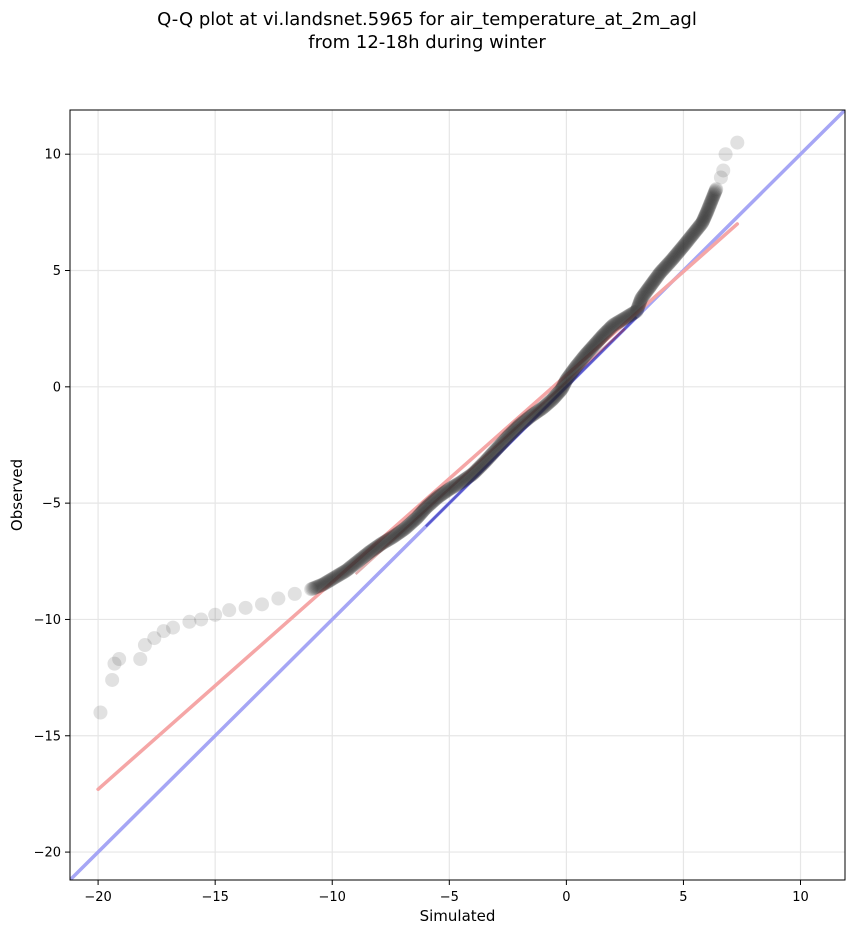 This screenshot has width=854, height=934. I want to click on y-axis-label: Observed, so click(17, 495).